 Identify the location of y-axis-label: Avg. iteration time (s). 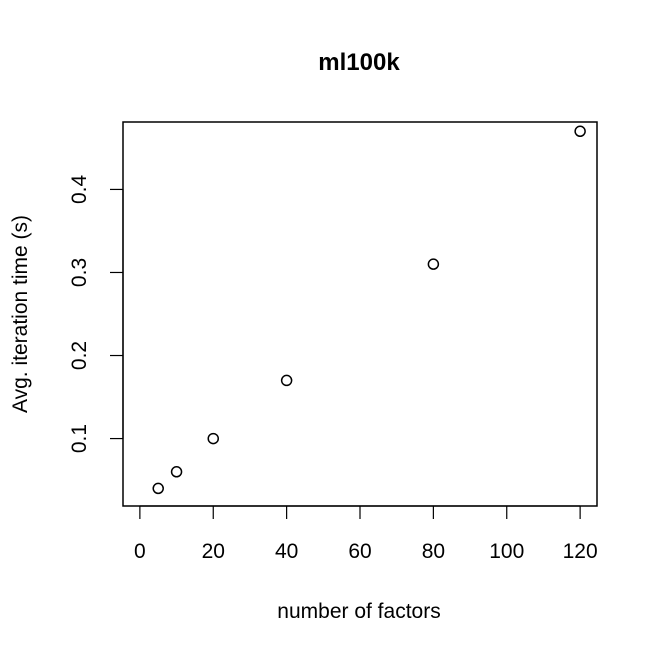
(20, 314).